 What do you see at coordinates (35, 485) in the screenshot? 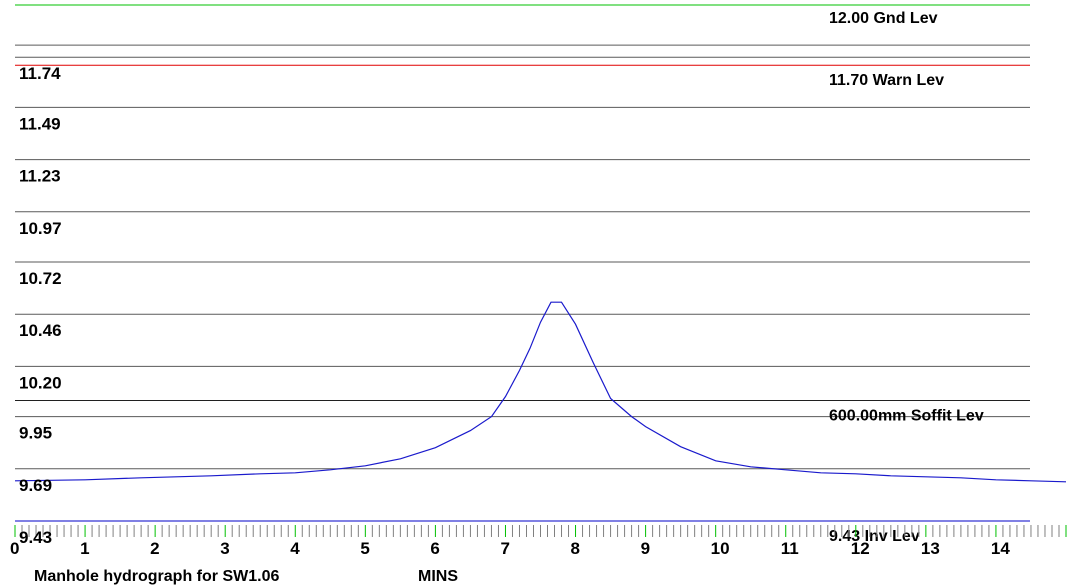
I see `y-tick-label: 9.69` at bounding box center [35, 485].